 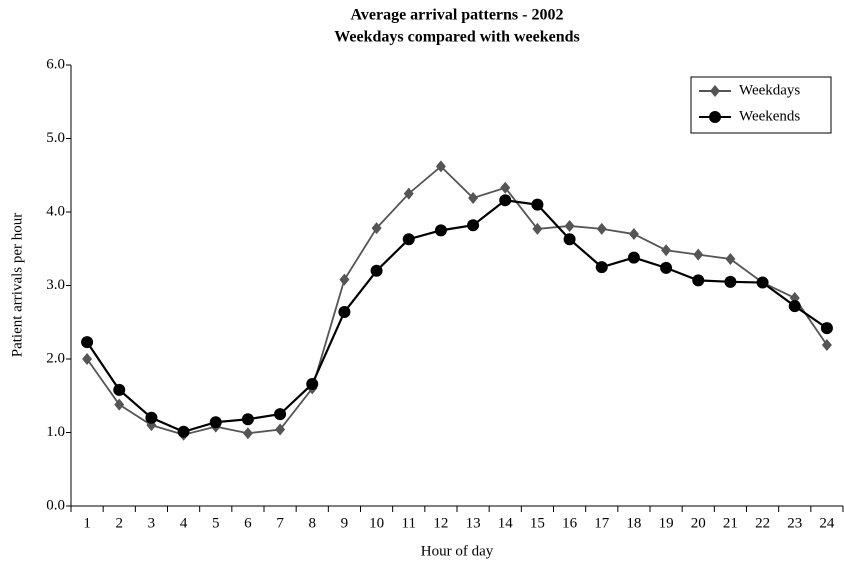 I want to click on x-tick-label: 13, so click(x=473, y=523).